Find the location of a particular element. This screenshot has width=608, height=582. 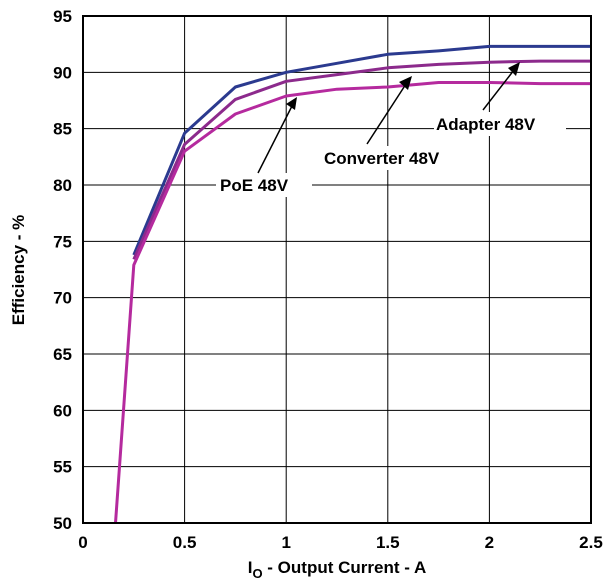

annotation-converter: Converter 48V is located at coordinates (397, 123).